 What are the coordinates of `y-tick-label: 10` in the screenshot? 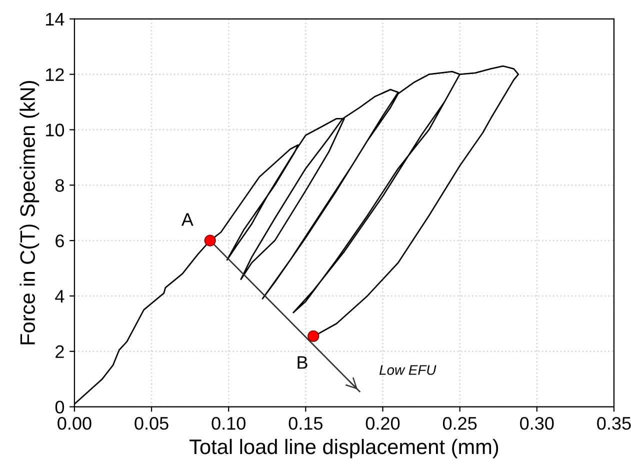 It's located at (55, 130).